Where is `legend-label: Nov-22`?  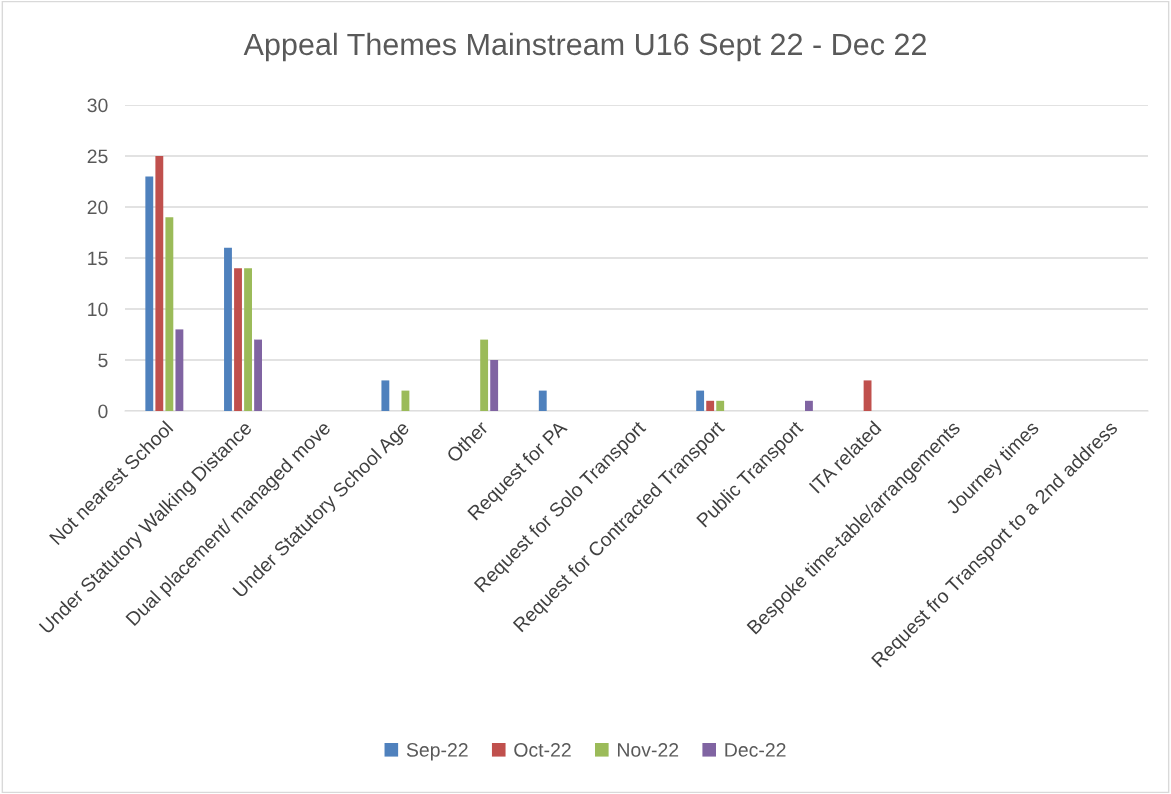
legend-label: Nov-22 is located at coordinates (648, 750).